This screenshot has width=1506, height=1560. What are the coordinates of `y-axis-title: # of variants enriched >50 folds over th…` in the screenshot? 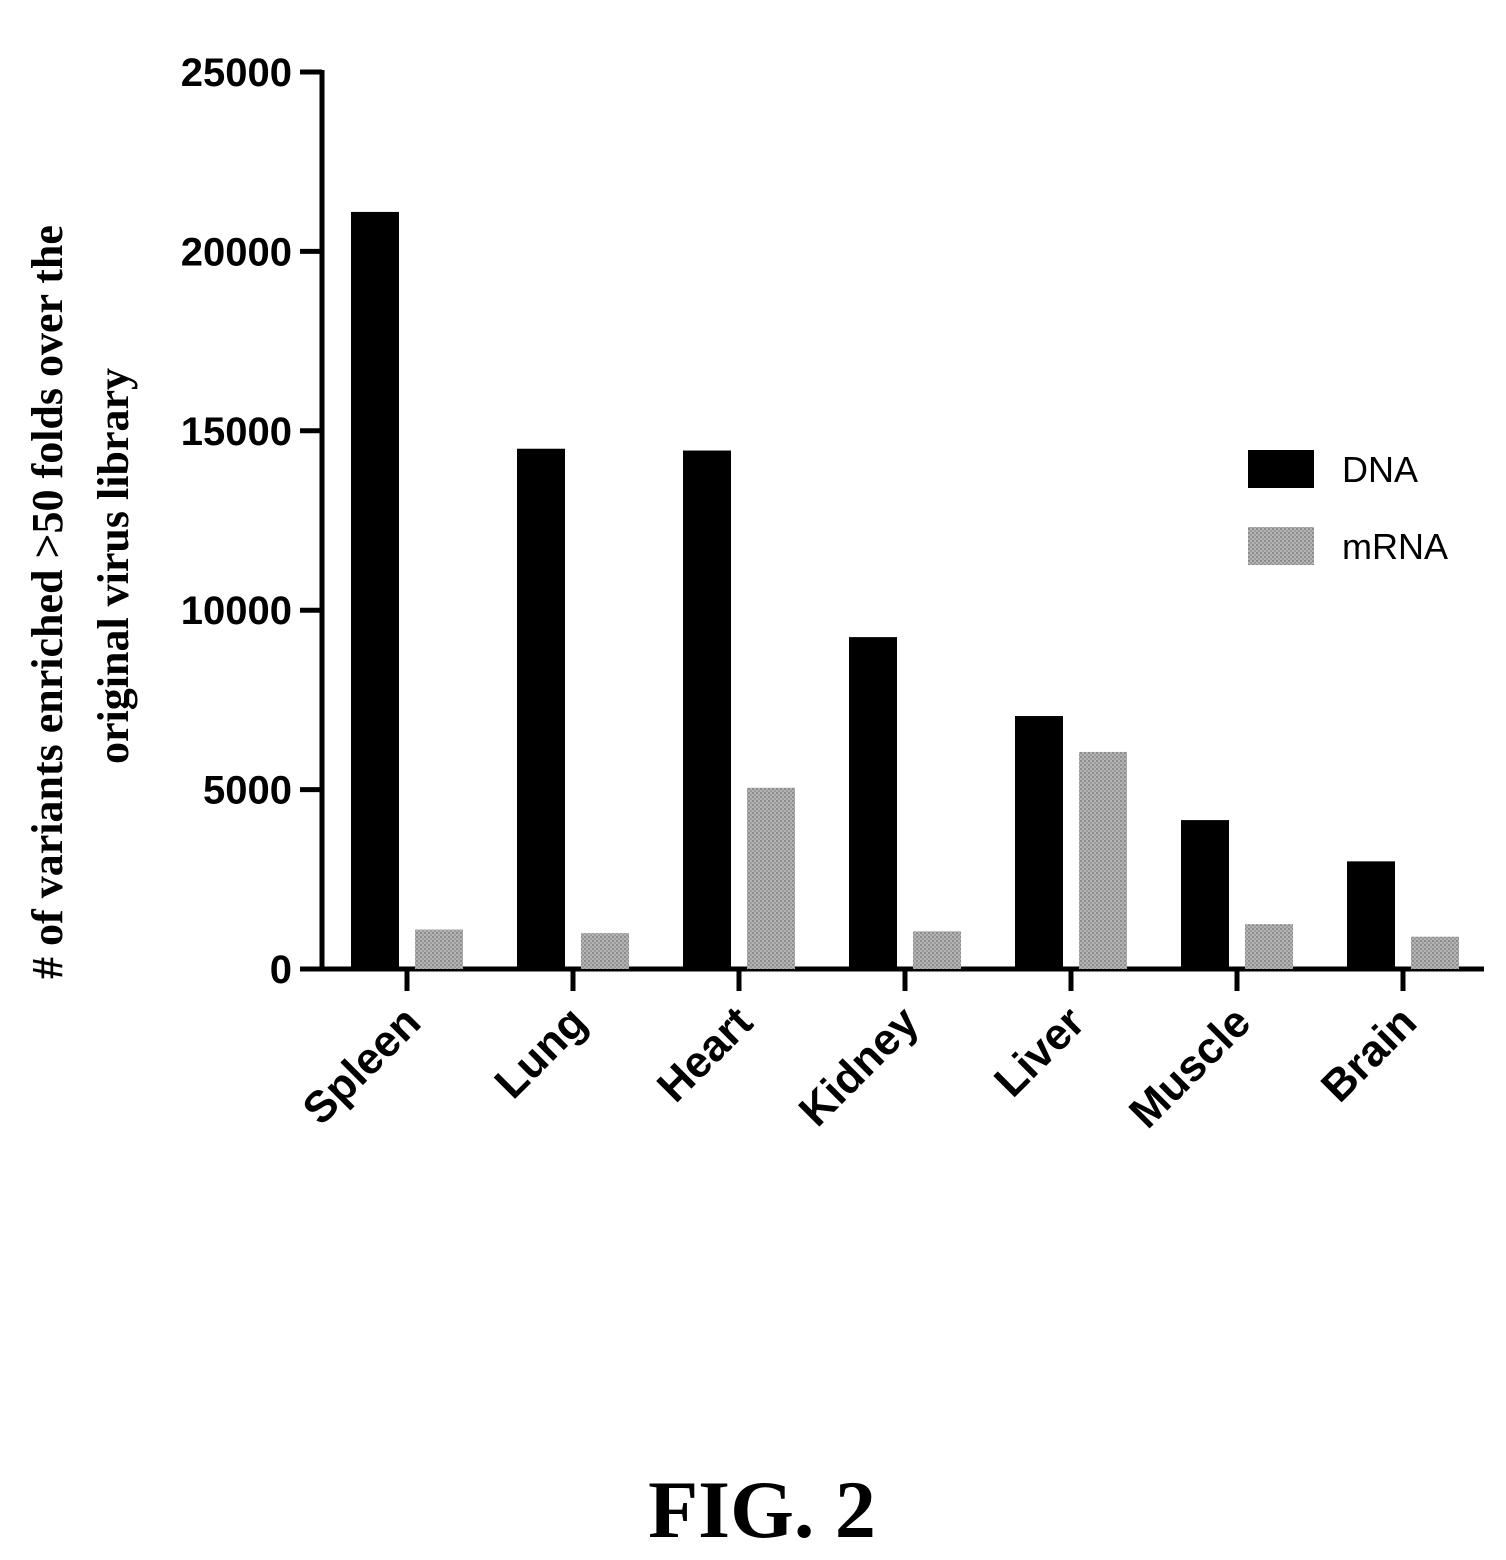 It's located at (80, 602).